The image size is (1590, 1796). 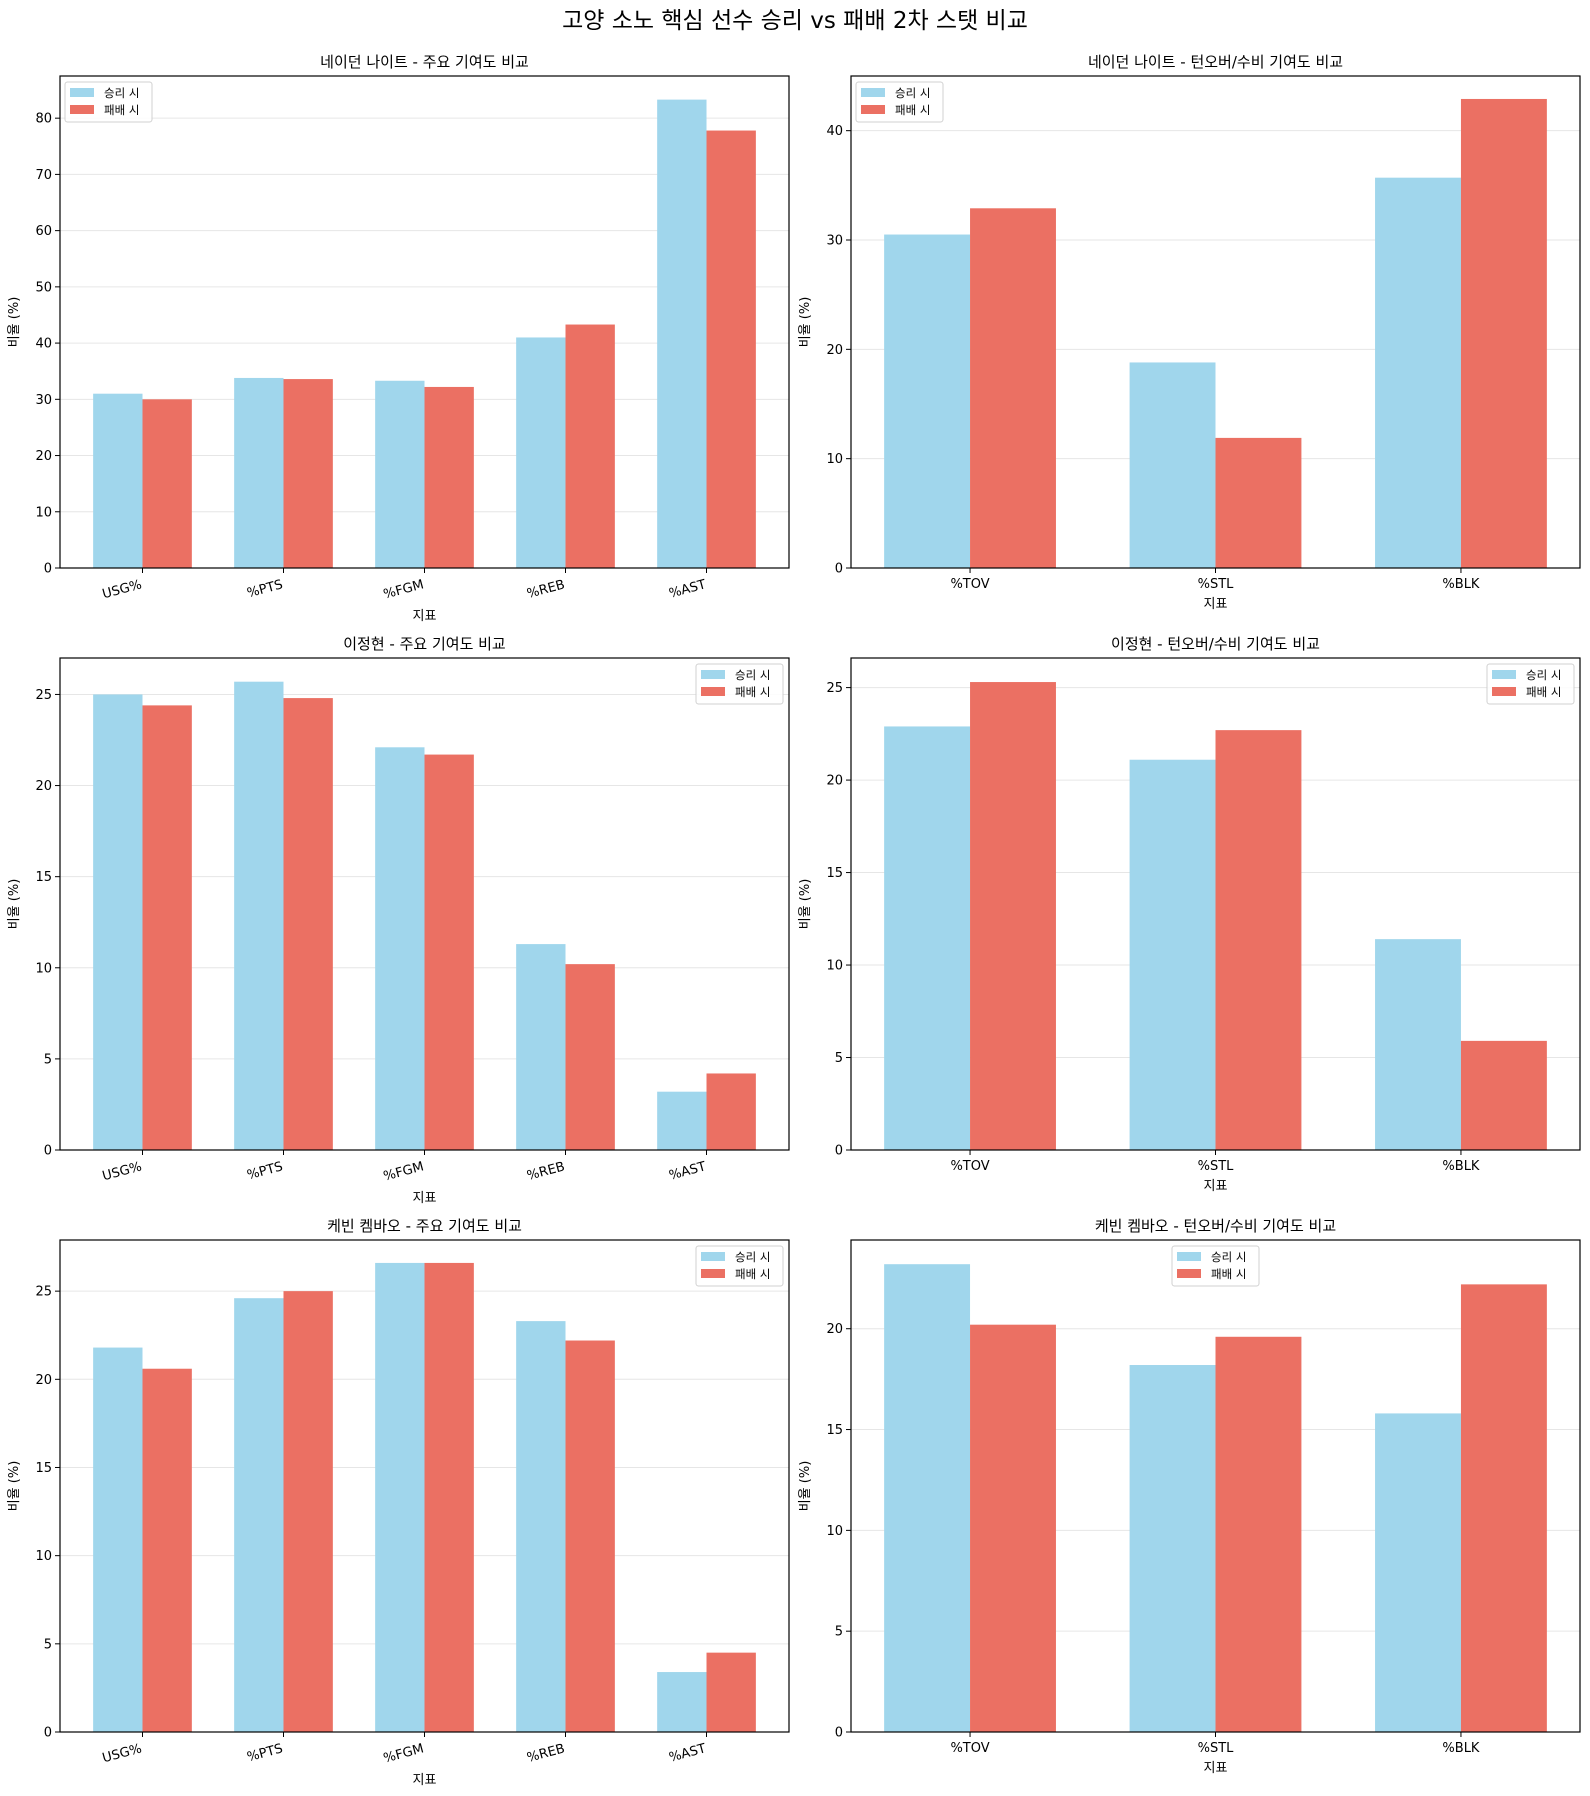 What do you see at coordinates (795, 21) in the screenshot?
I see `figure-suptitle: 고양 소노 핵심 선수 승리 vs 패배 2차 스탯 비교` at bounding box center [795, 21].